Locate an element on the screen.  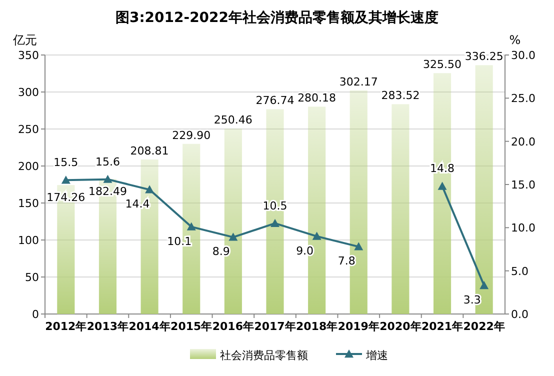
data-label: 14.4 is located at coordinates (137, 204).